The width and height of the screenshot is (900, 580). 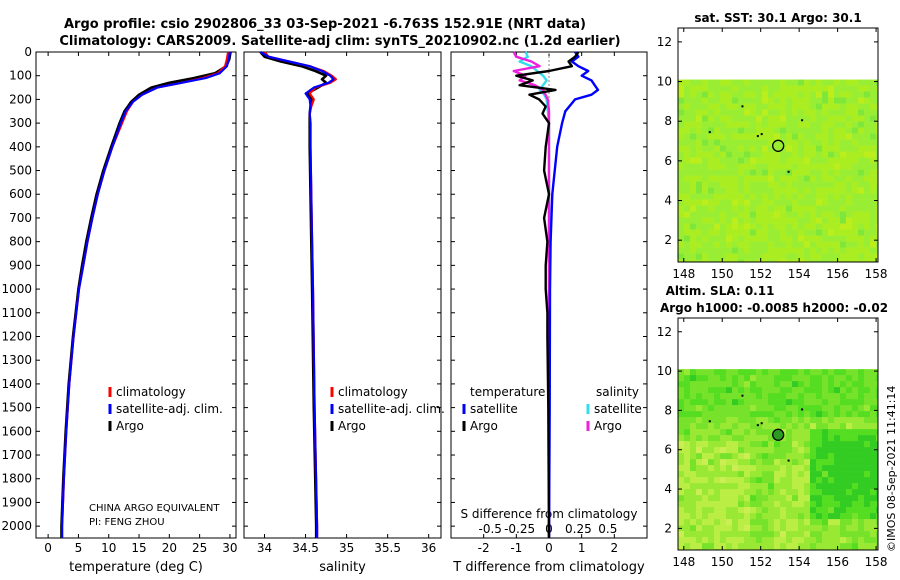 What do you see at coordinates (264, 548) in the screenshot?
I see `x-tick-label: 34` at bounding box center [264, 548].